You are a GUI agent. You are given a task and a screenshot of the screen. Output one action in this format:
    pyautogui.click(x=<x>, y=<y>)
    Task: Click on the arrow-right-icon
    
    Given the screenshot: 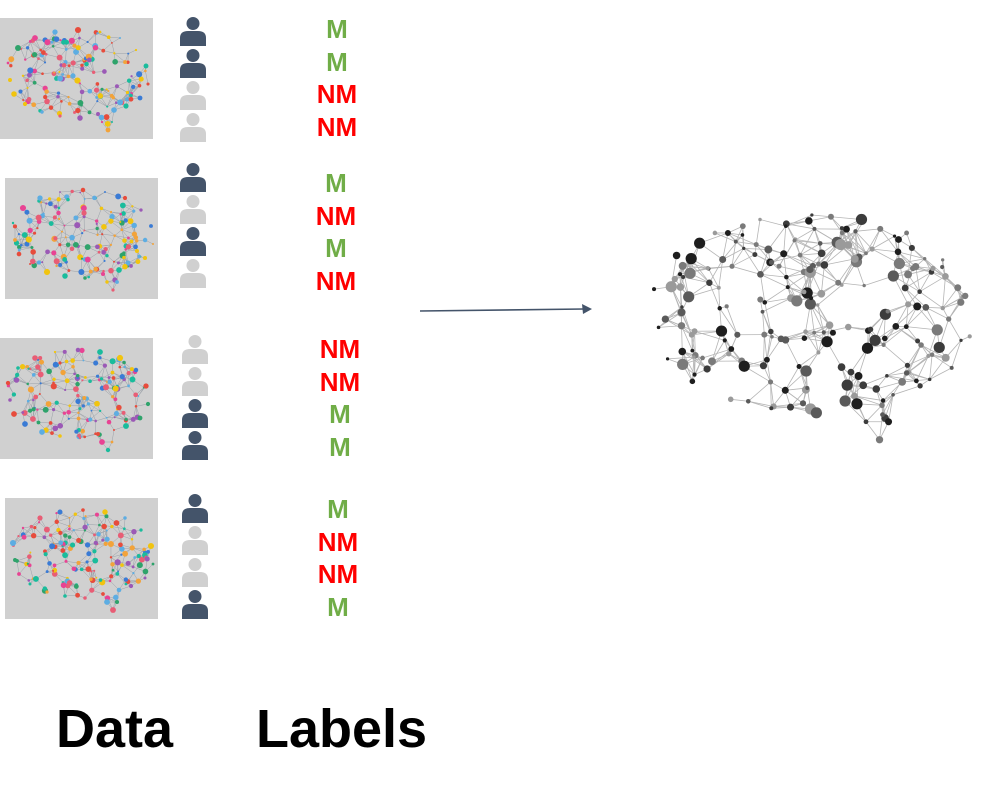 What is the action you would take?
    pyautogui.click(x=505, y=309)
    